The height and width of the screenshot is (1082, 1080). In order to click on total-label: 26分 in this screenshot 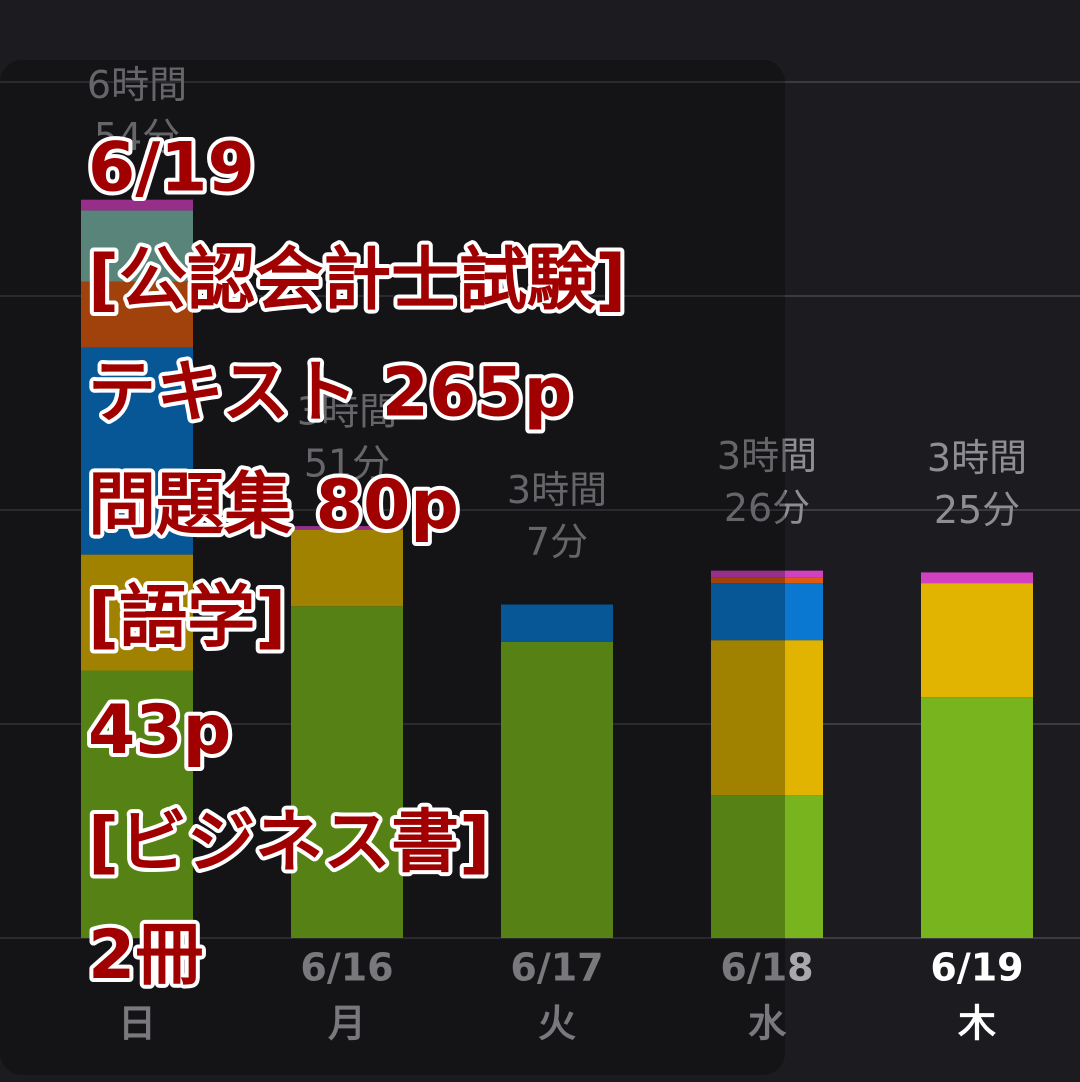, I will do `click(767, 508)`.